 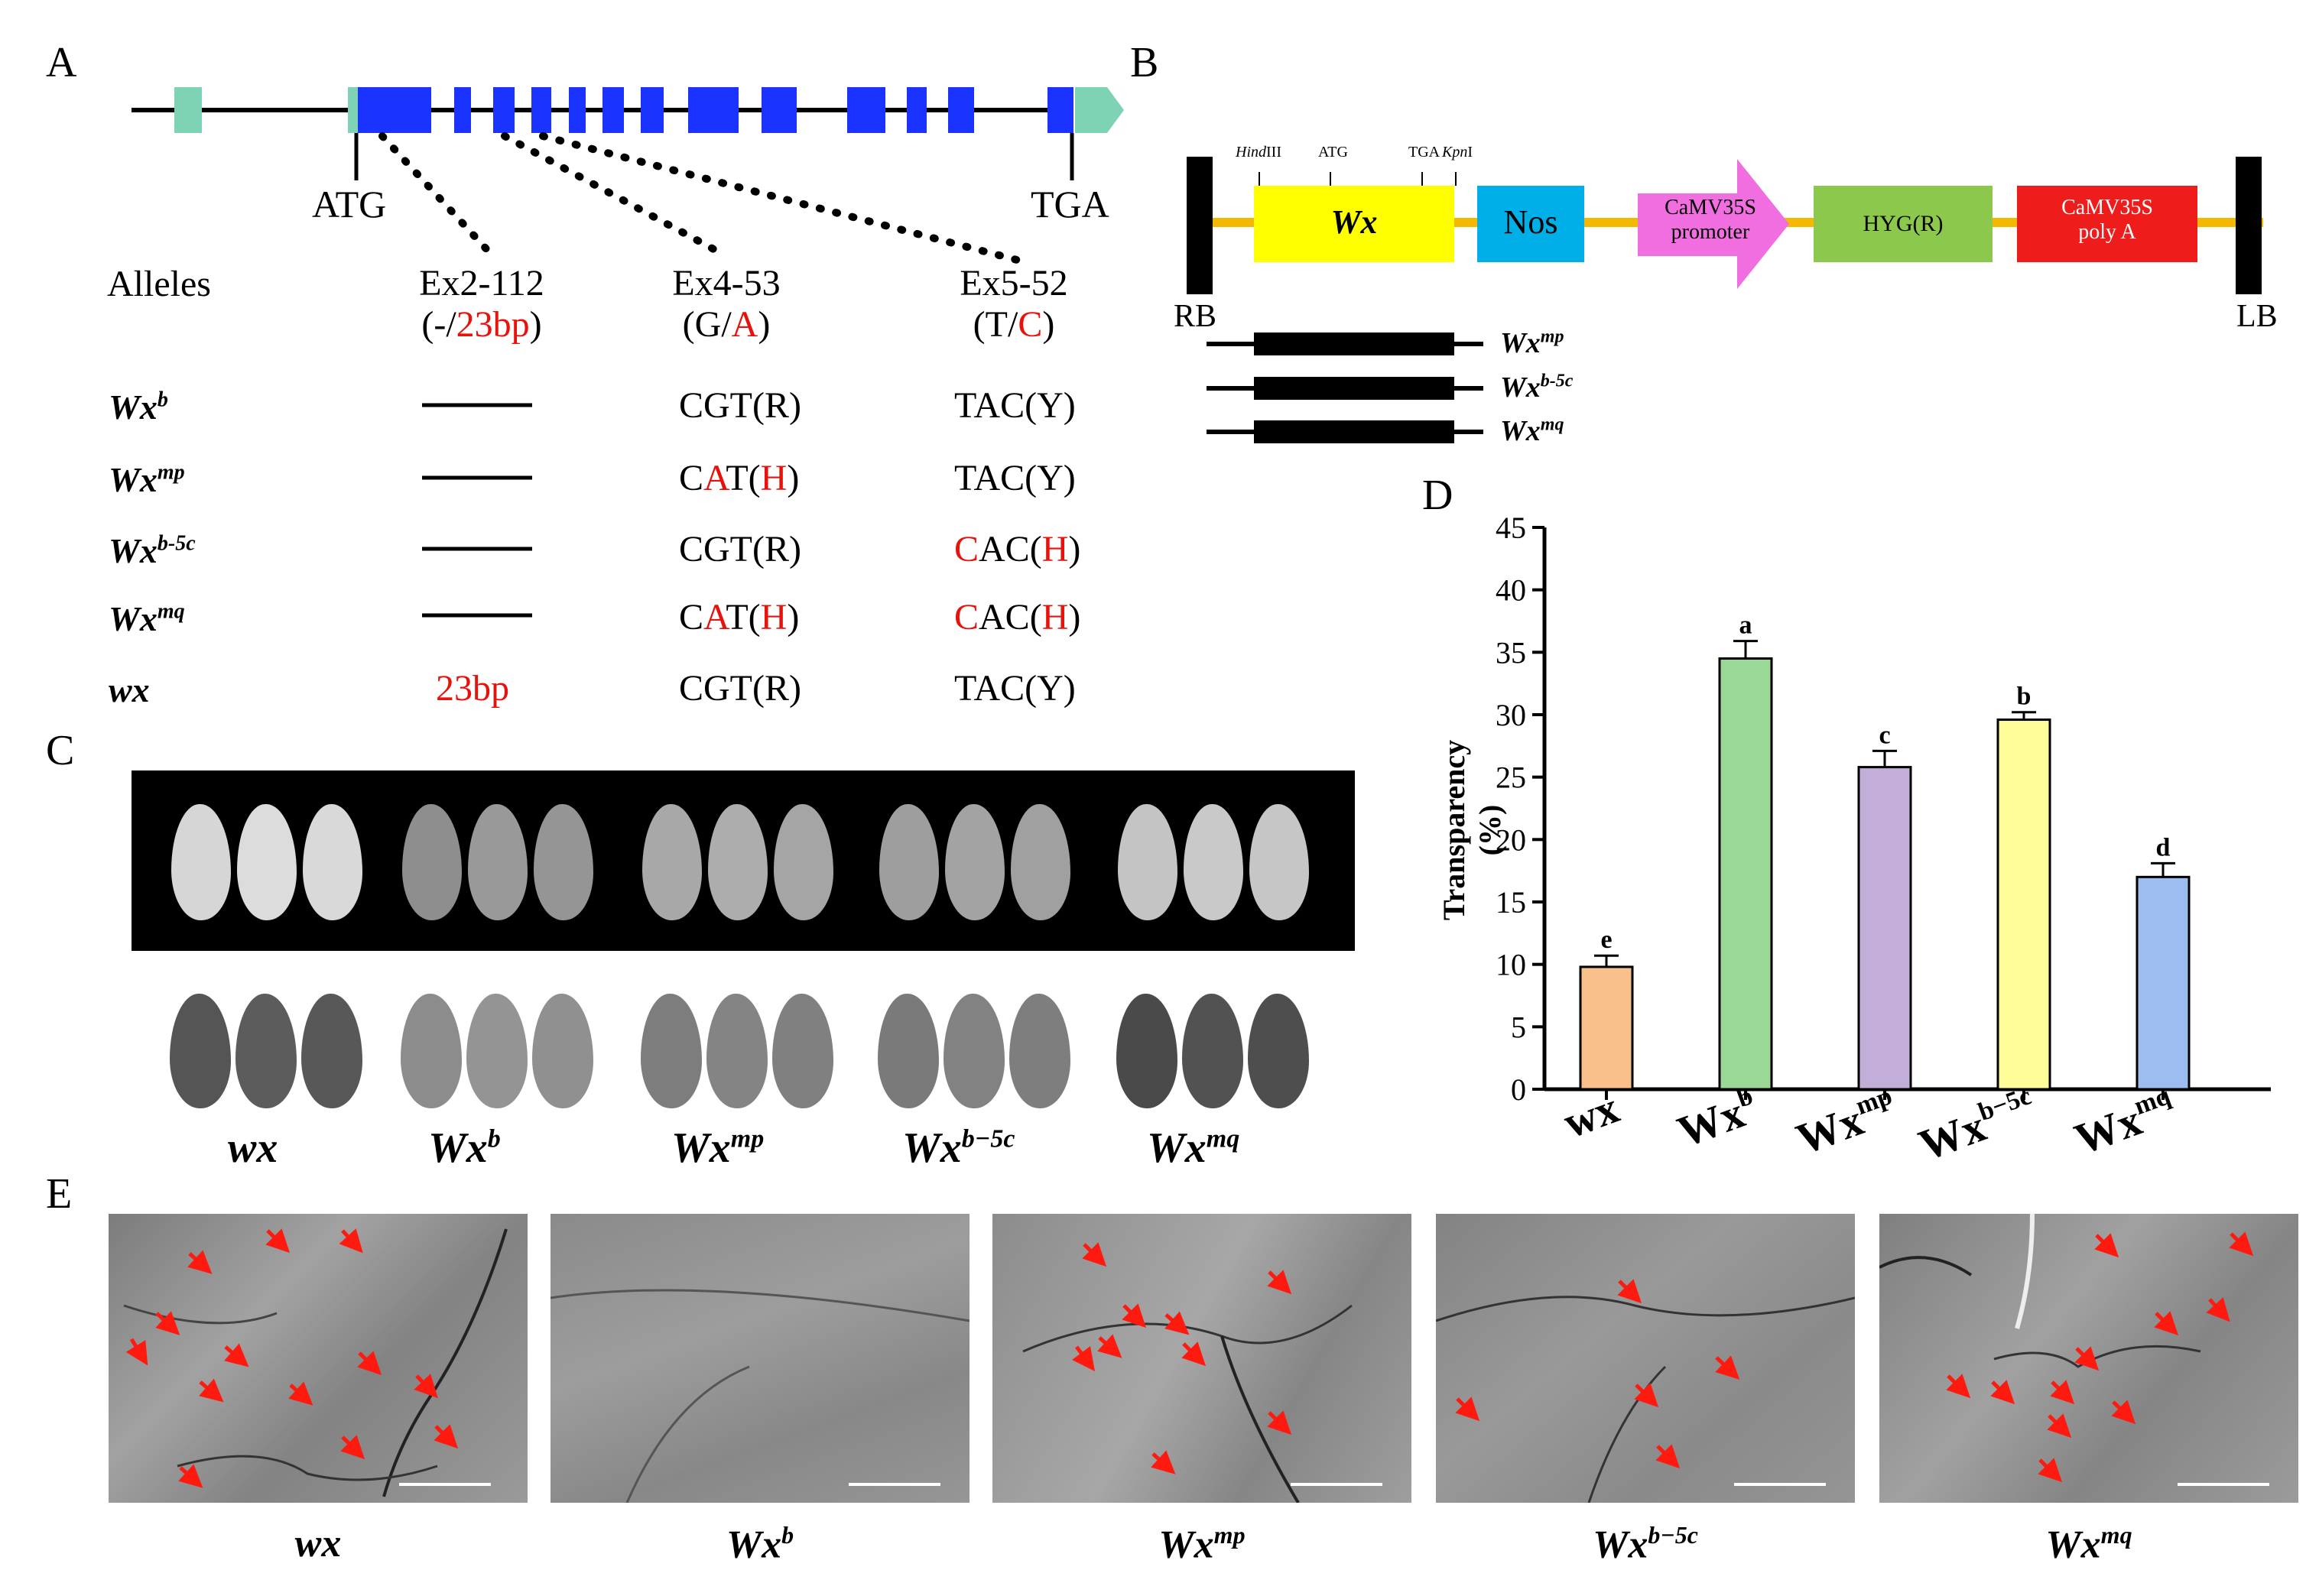 I want to click on allele-wxmp: Wxmp, so click(x=147, y=480).